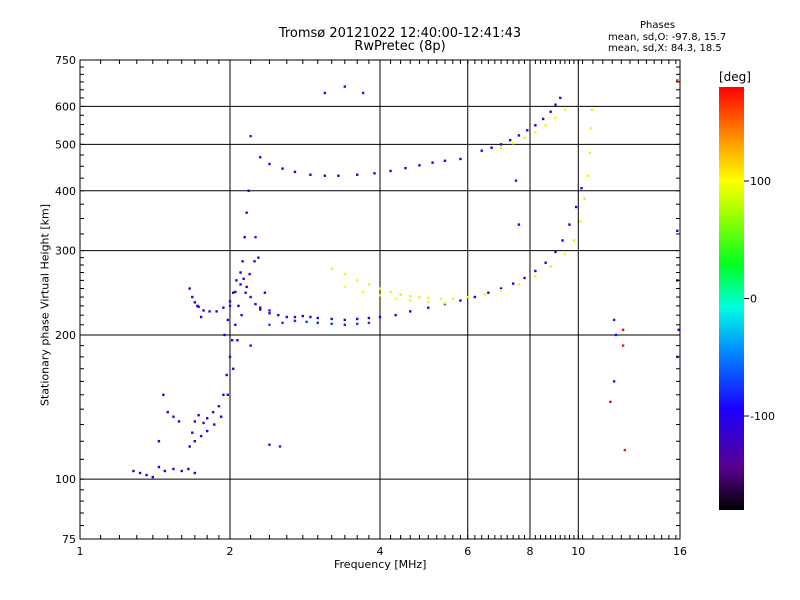 This screenshot has height=600, width=800. I want to click on phase-stats-header: Phases, so click(658, 25).